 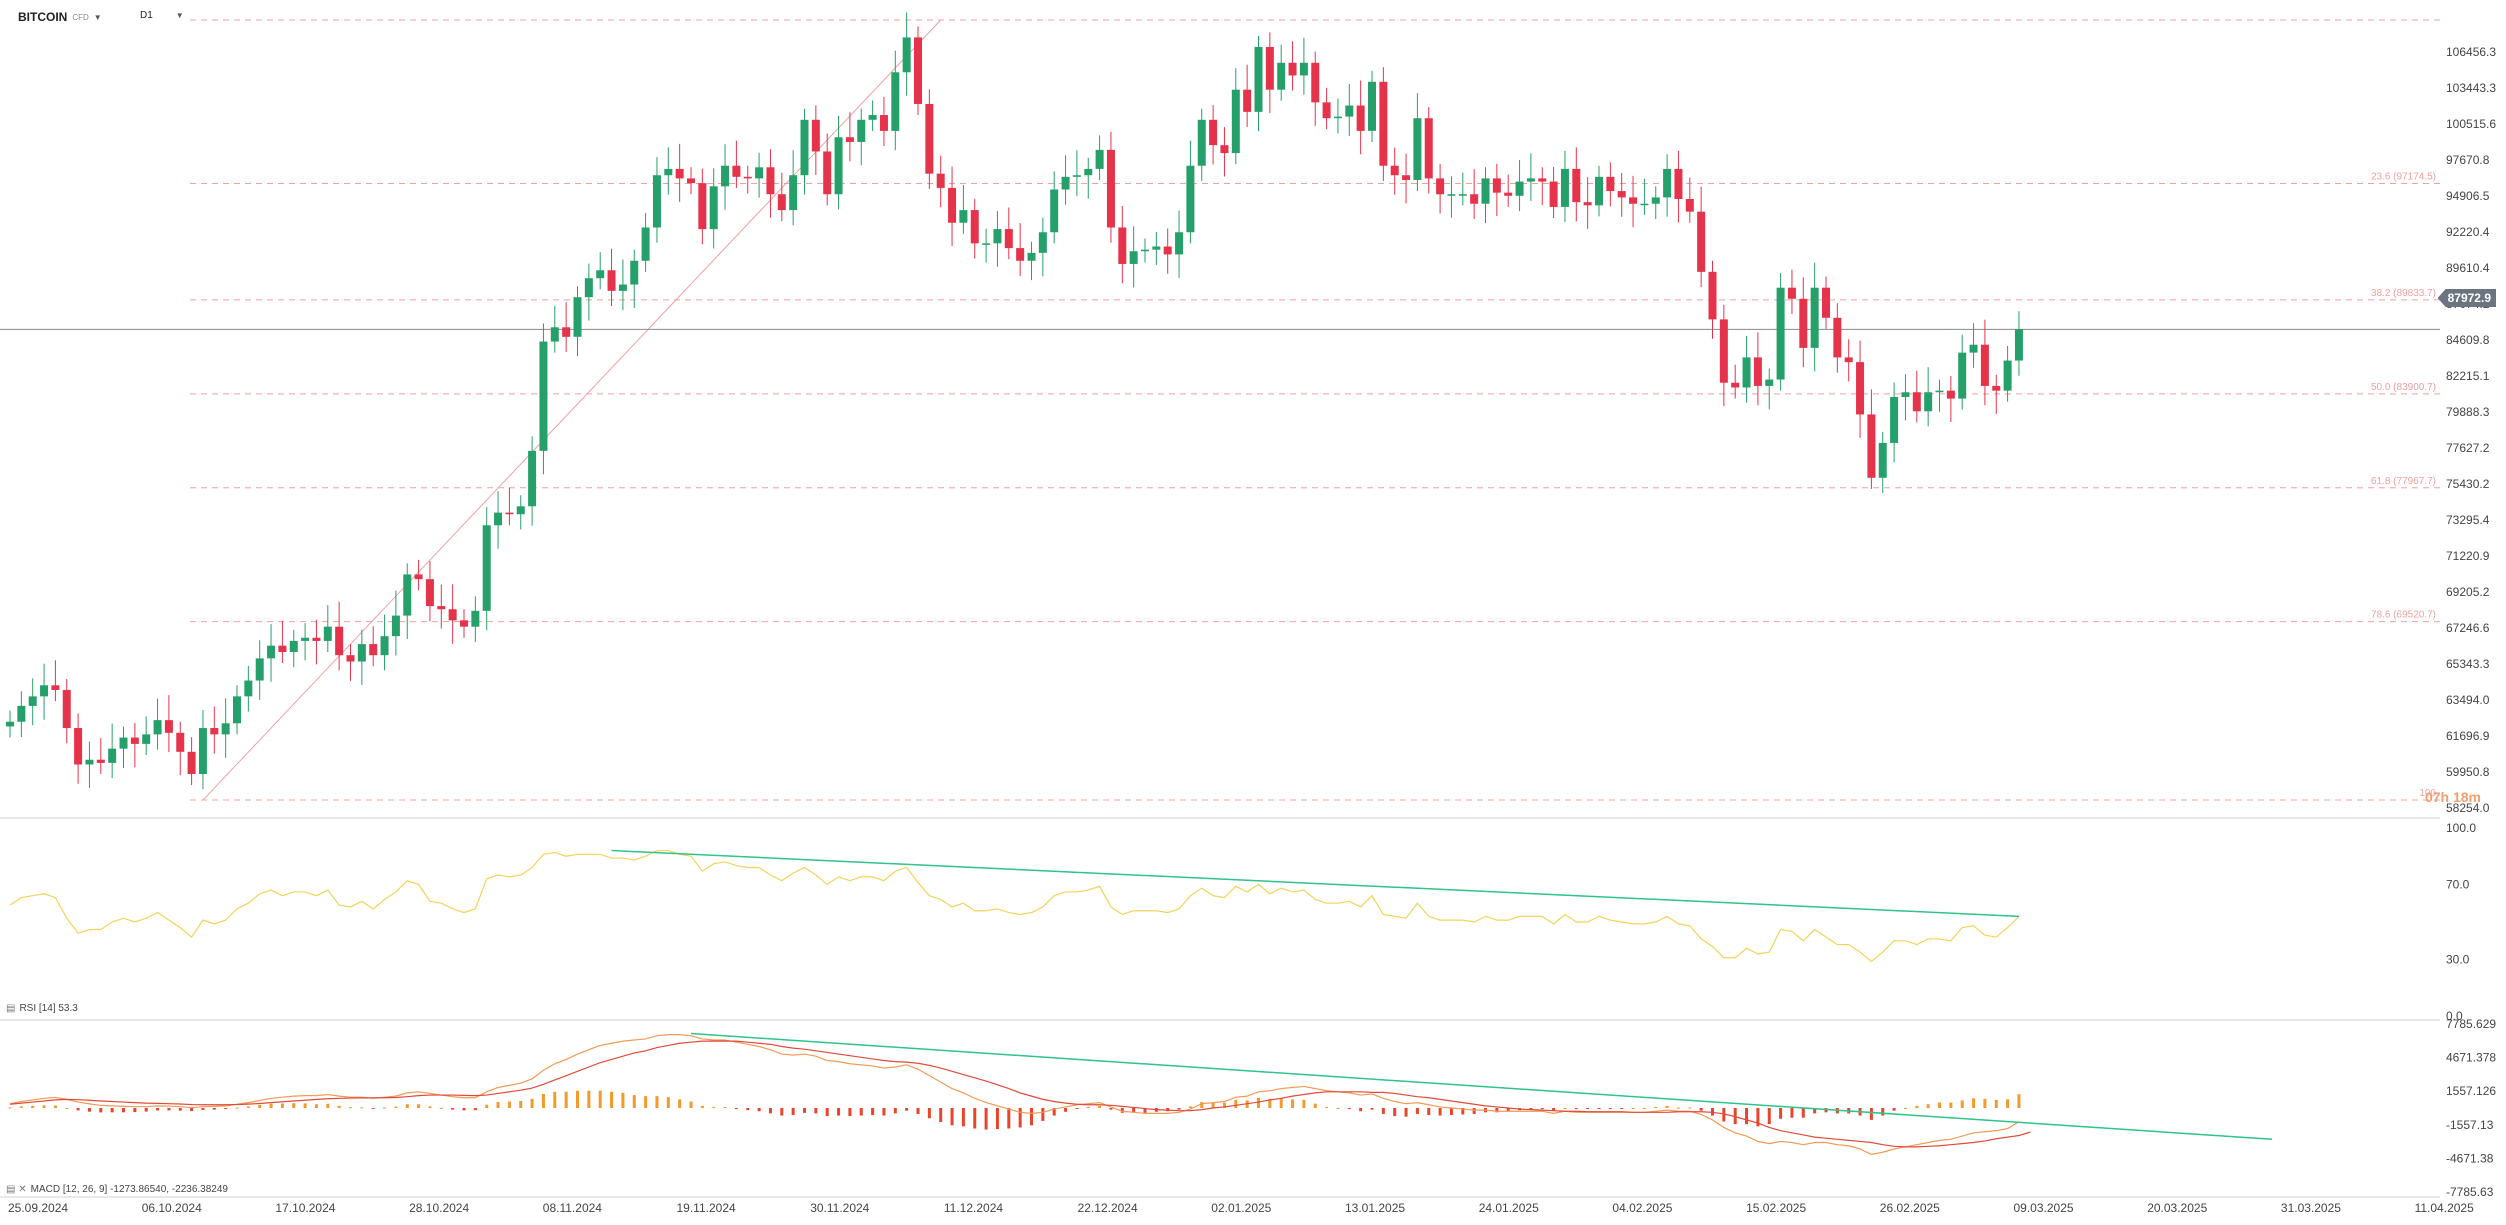 I want to click on date-tick-label: 30.11.2024, so click(x=839, y=1208).